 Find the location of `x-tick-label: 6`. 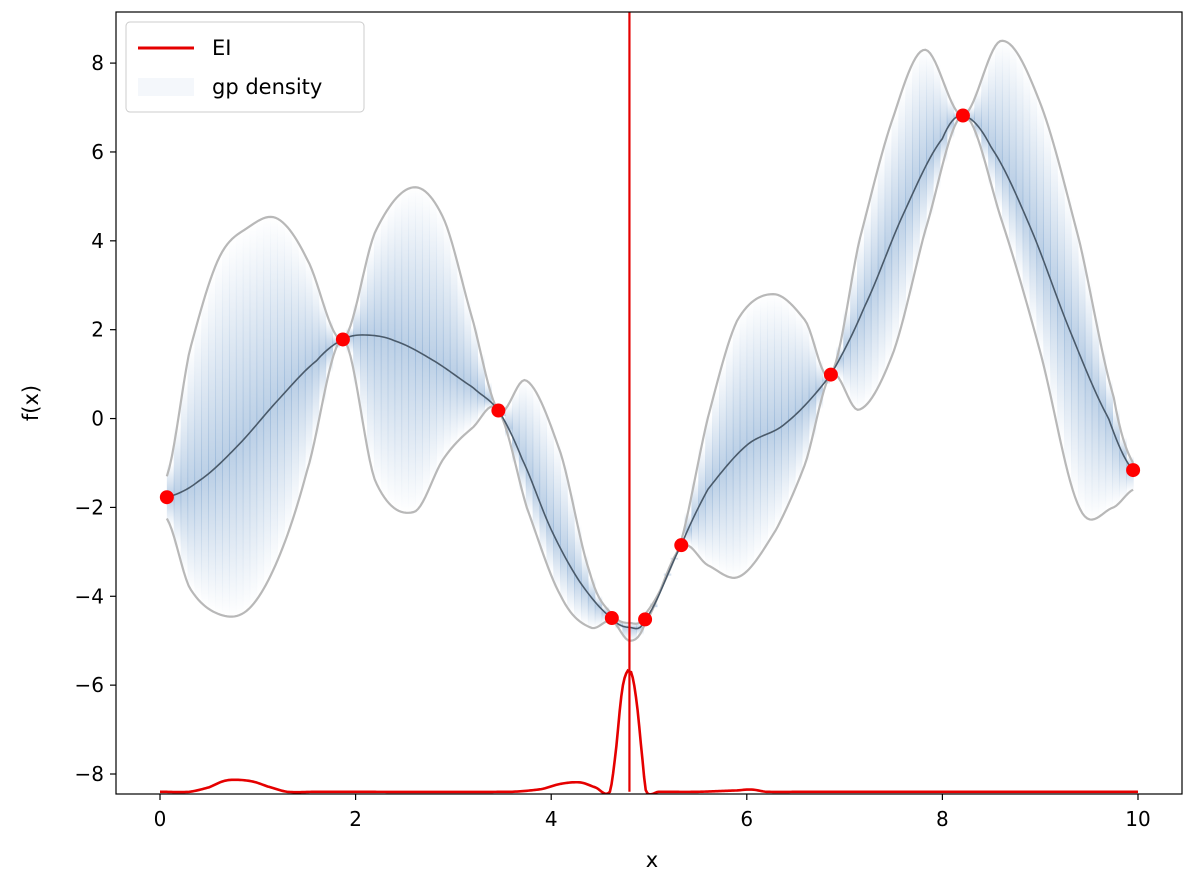

x-tick-label: 6 is located at coordinates (746, 819).